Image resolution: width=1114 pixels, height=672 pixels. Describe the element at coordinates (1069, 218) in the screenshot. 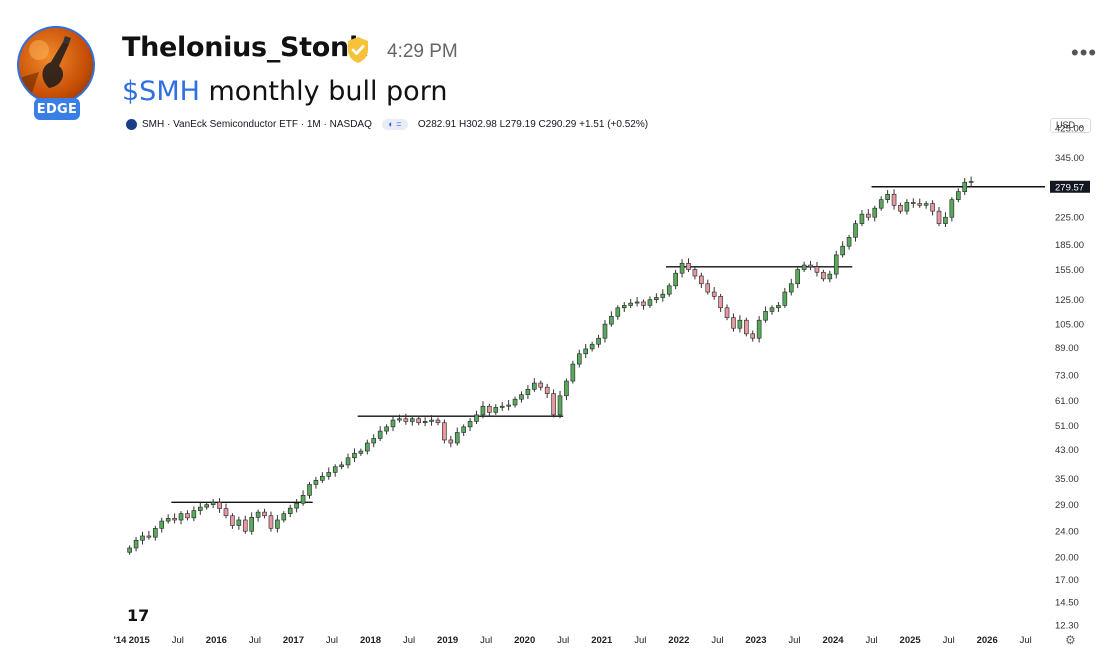

I see `y-tick-label: 225.00` at that location.